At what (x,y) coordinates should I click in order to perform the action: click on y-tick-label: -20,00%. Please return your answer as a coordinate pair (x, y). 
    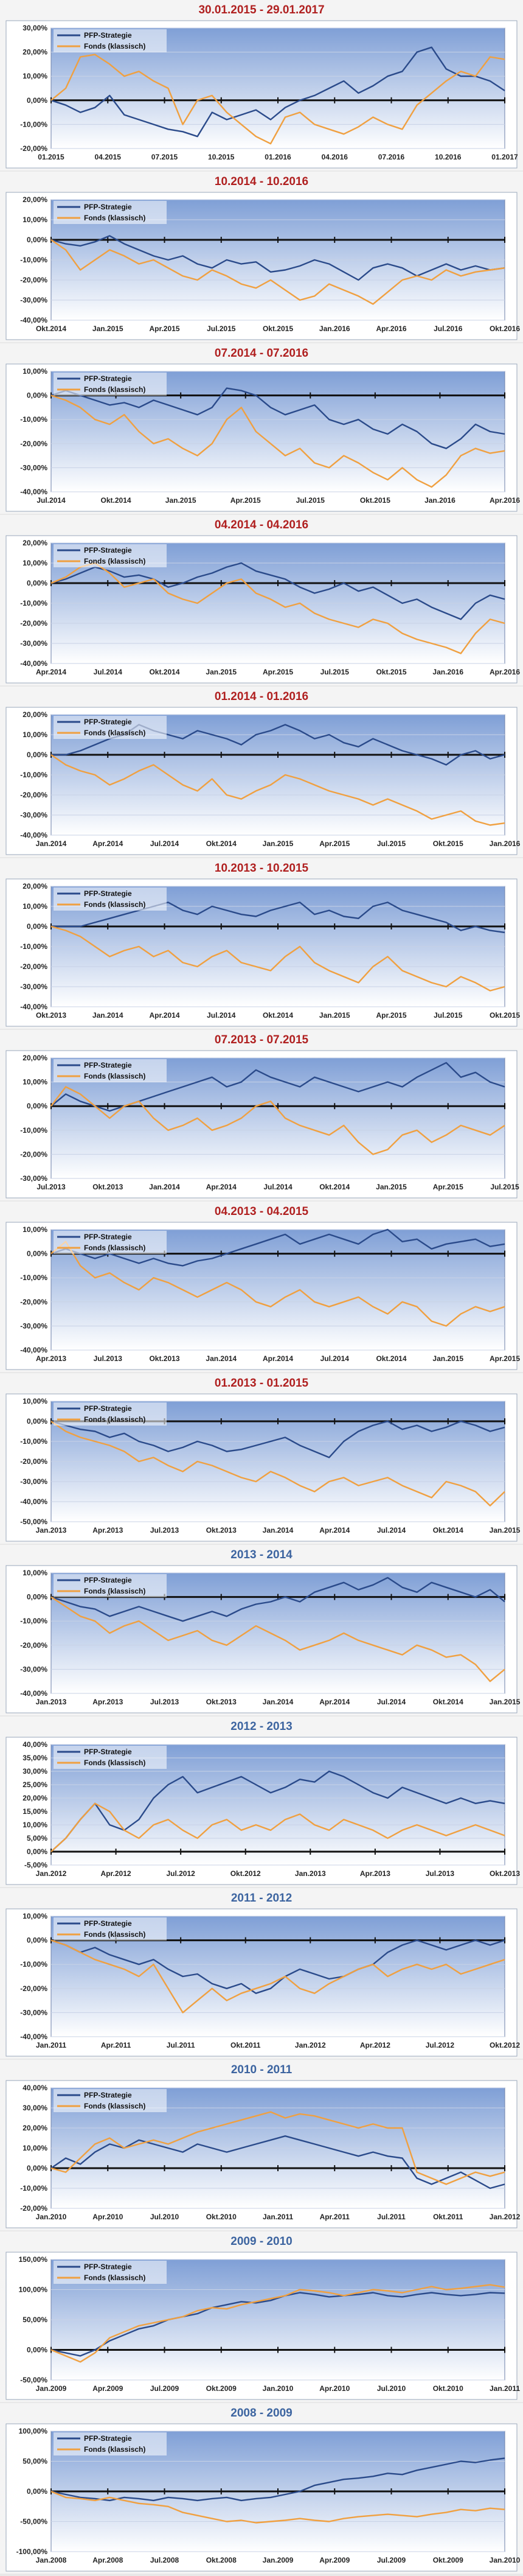
    Looking at the image, I should click on (34, 280).